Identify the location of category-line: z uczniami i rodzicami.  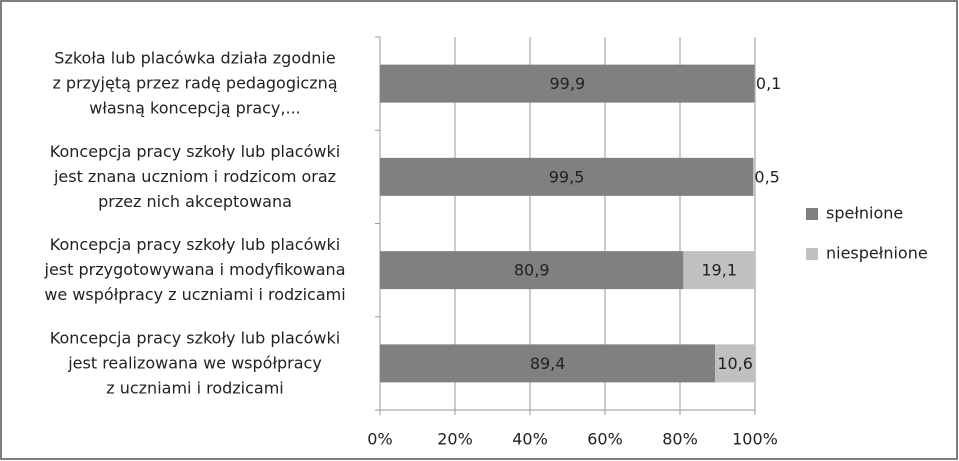
(195, 387).